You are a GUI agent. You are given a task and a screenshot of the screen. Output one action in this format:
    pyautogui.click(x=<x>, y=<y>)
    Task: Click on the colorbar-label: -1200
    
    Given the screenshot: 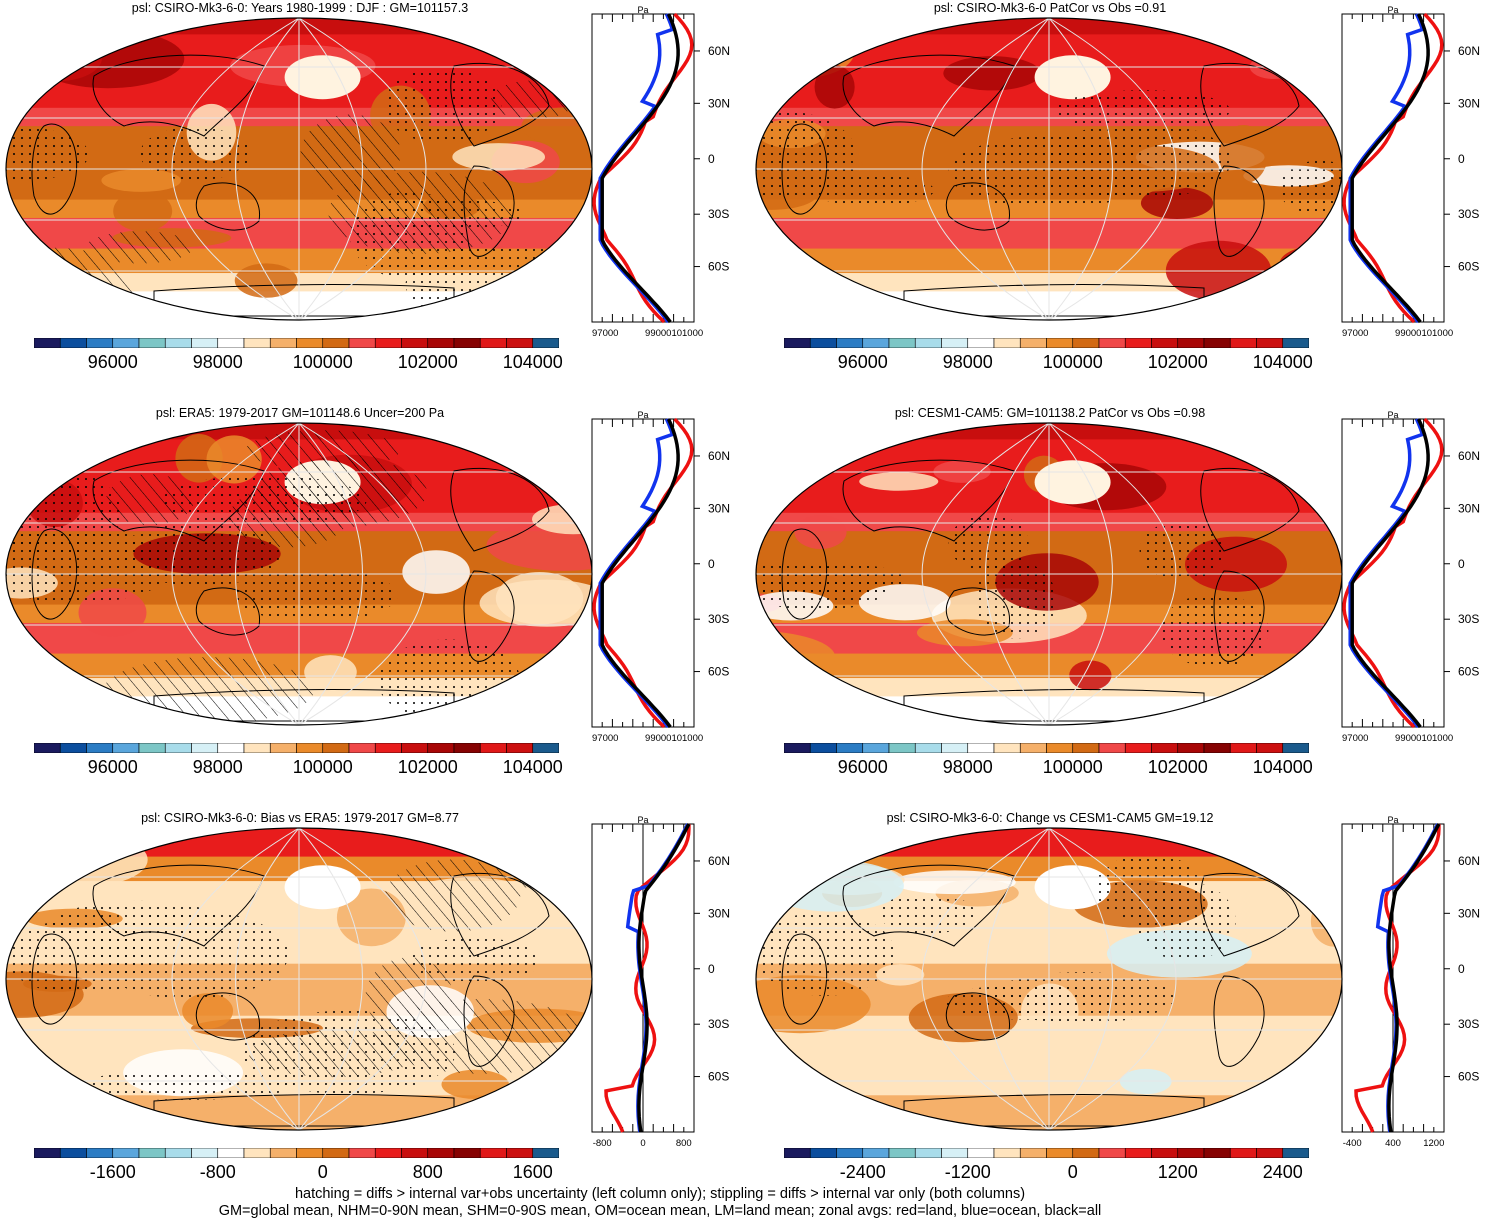 What is the action you would take?
    pyautogui.click(x=967, y=1172)
    